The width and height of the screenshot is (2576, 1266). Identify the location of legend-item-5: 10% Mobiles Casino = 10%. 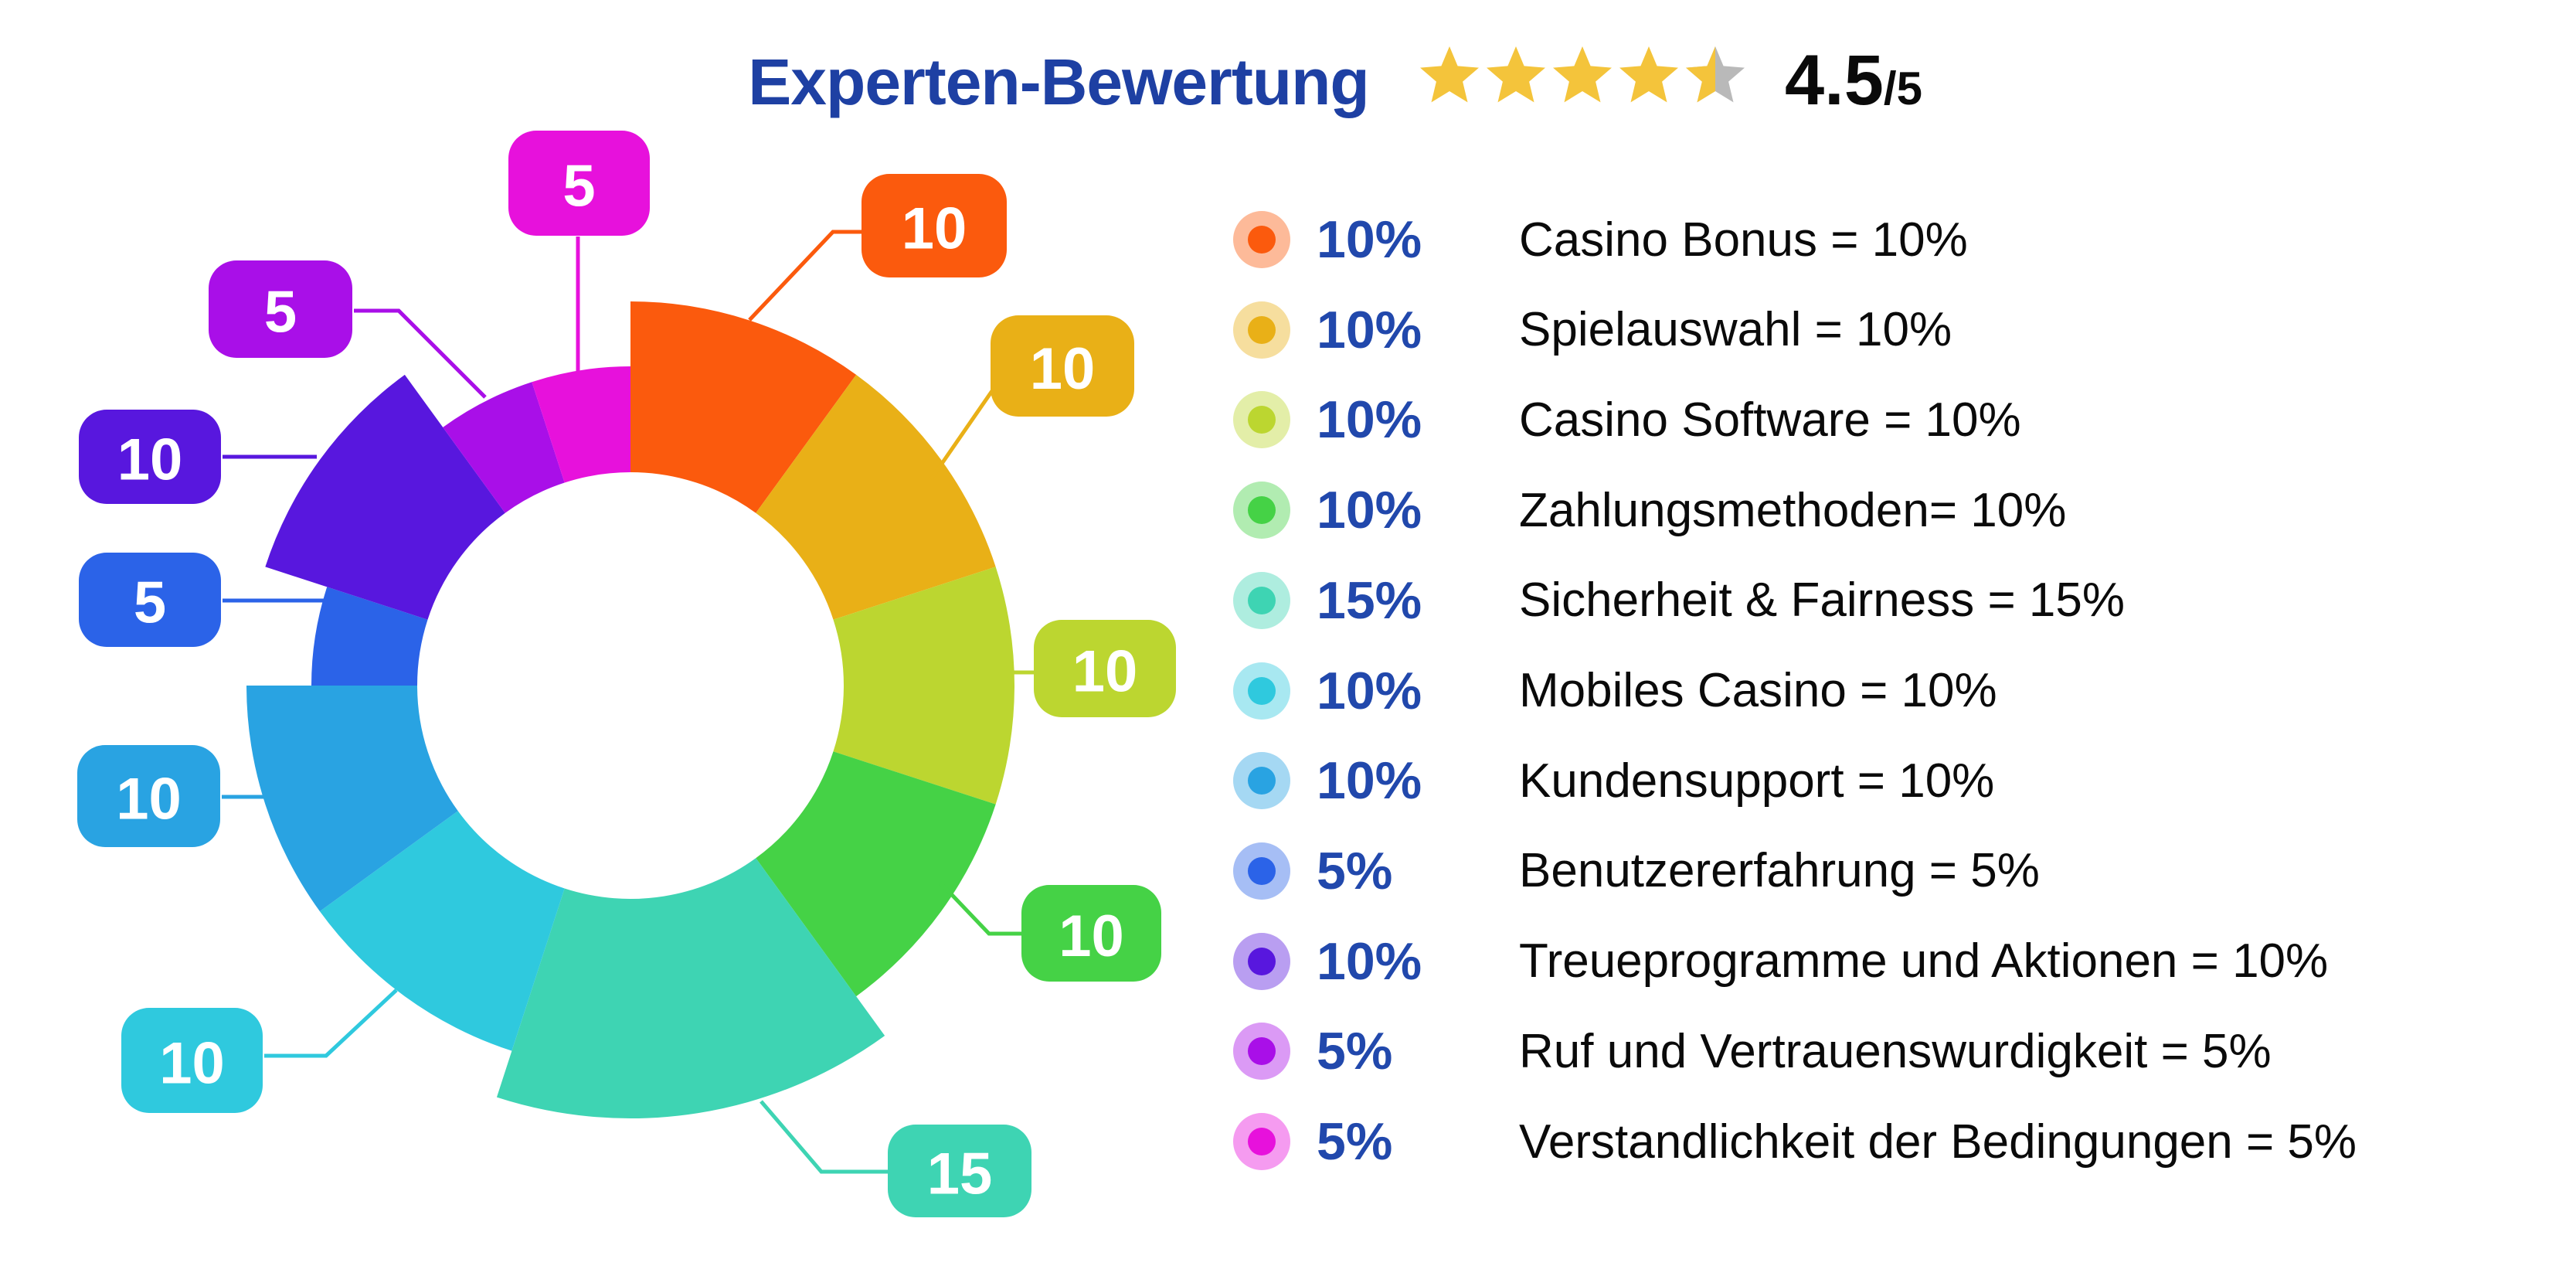
(1615, 690).